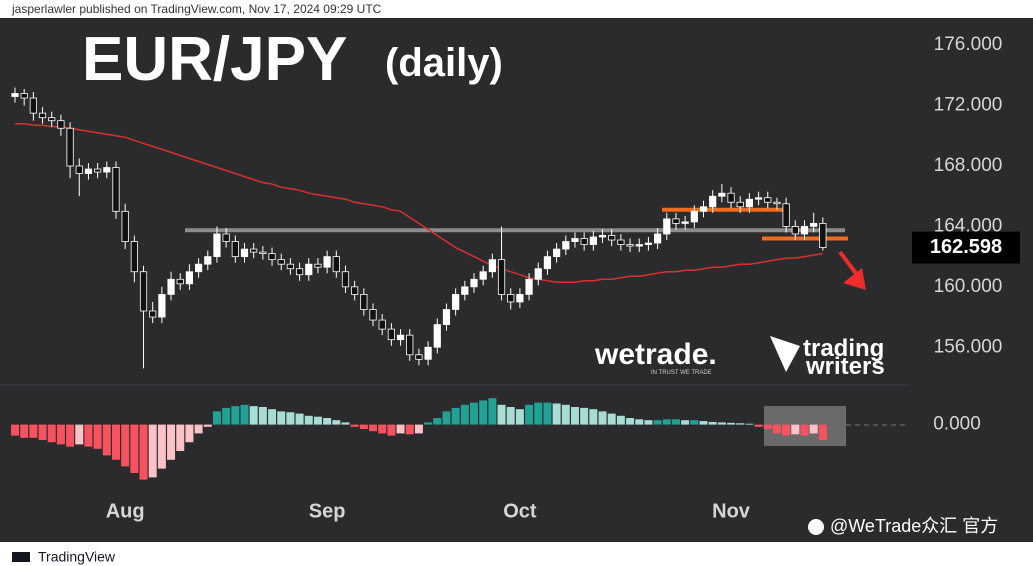  What do you see at coordinates (914, 526) in the screenshot?
I see `social-handle: @WeTrade众汇 官方` at bounding box center [914, 526].